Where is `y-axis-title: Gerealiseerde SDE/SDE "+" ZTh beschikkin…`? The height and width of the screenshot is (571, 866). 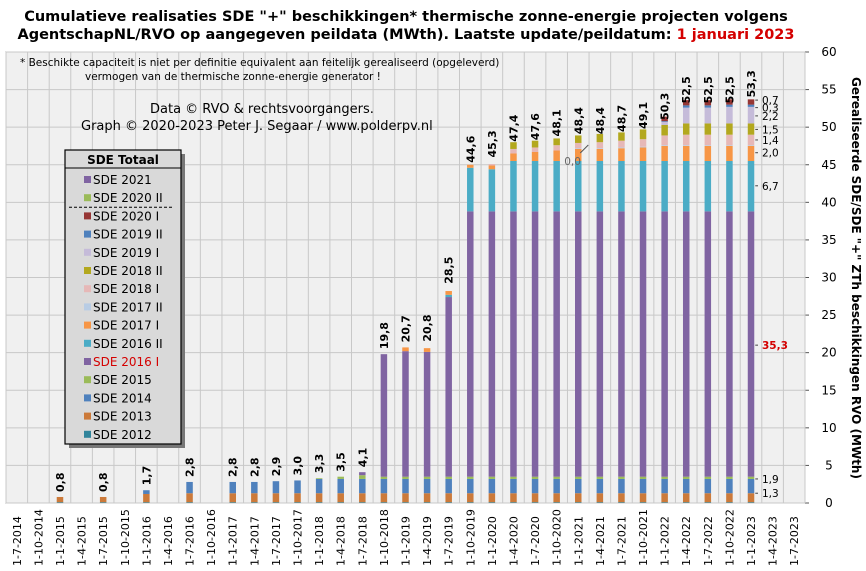 y-axis-title: Gerealiseerde SDE/SDE "+" ZTh beschikkin… is located at coordinates (856, 278).